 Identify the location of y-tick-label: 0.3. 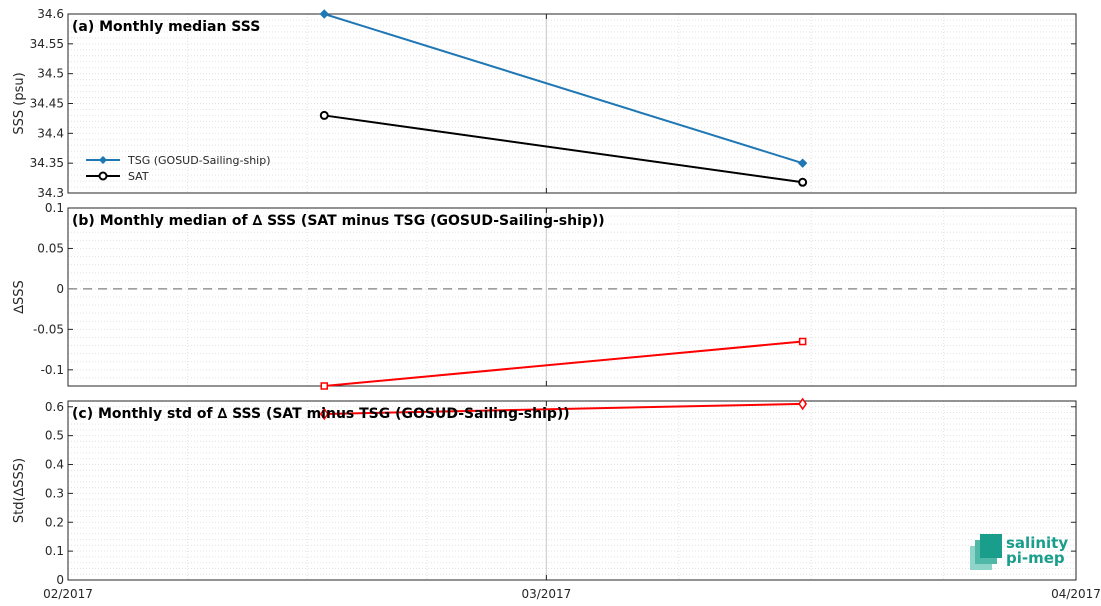
(54, 493).